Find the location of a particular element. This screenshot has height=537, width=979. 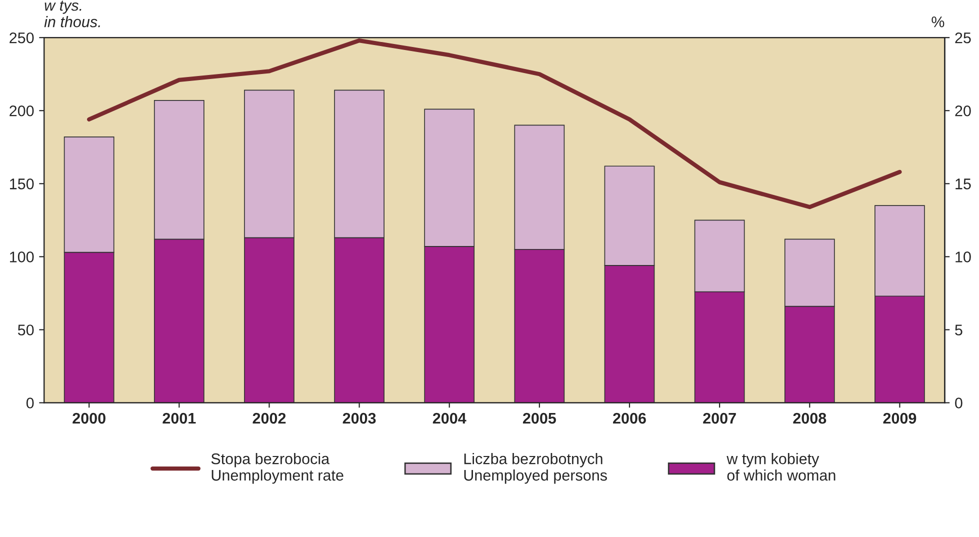

y-tick-label: 250 is located at coordinates (22, 38).